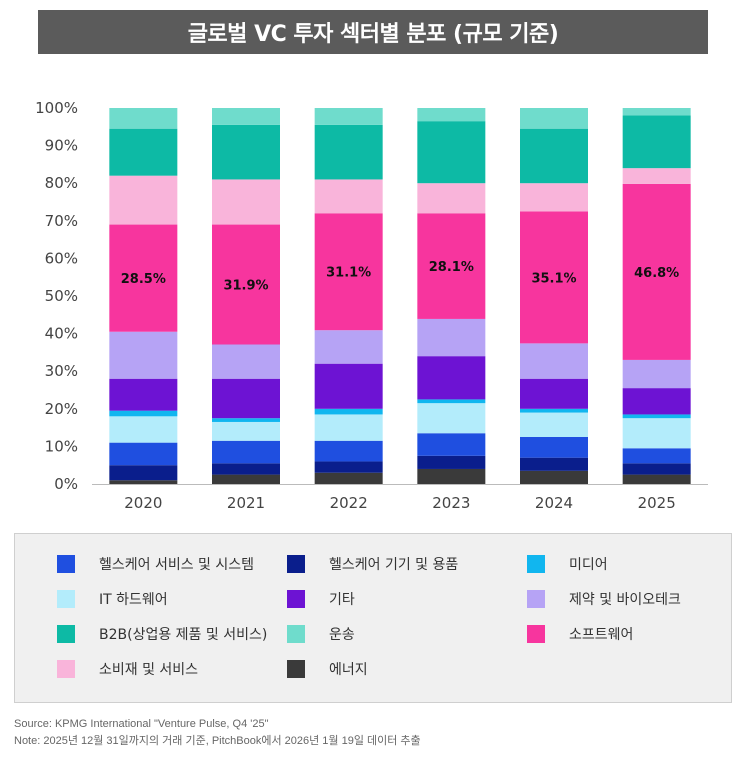  I want to click on legend-item: 소비재 및 서비스, so click(127, 669).